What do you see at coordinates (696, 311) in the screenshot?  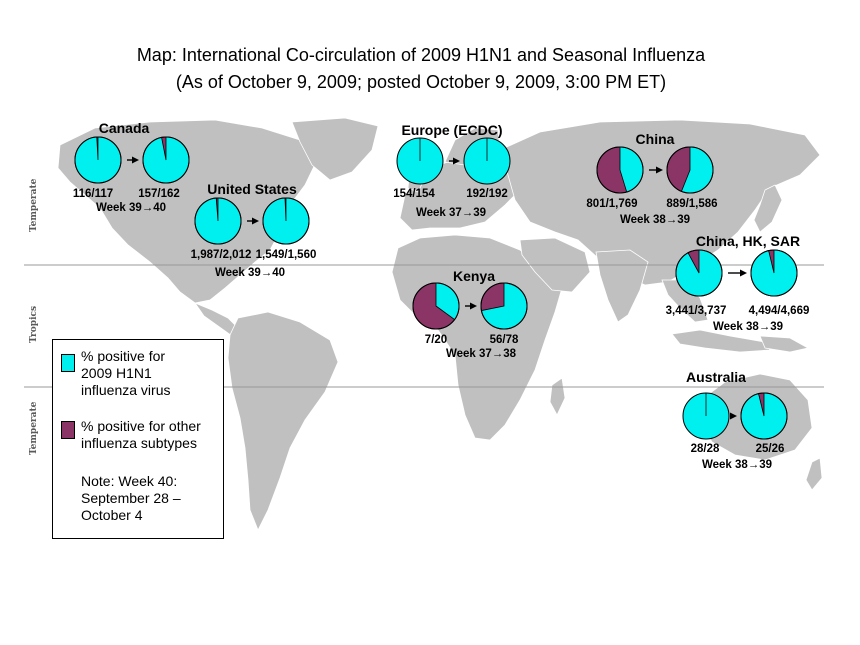 I see `count-label-china-hk-sar-1: 3,441/3,737` at bounding box center [696, 311].